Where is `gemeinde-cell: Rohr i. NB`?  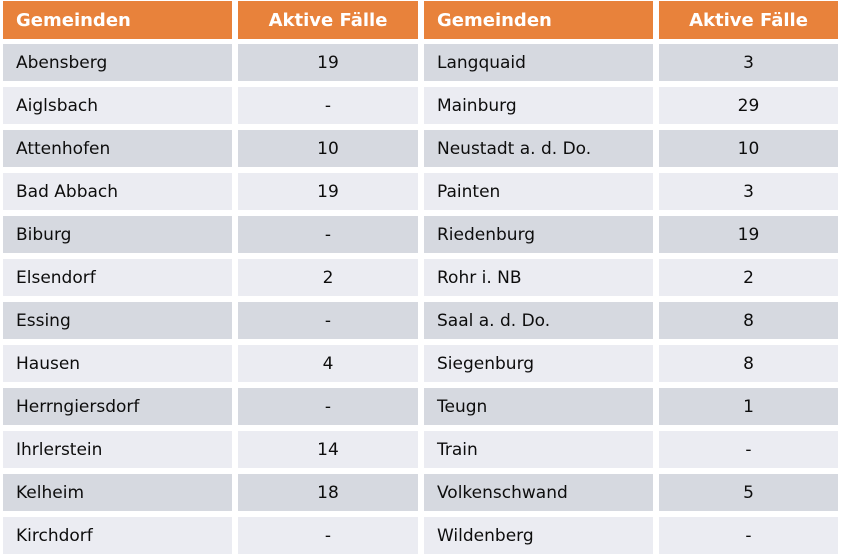
gemeinde-cell: Rohr i. NB is located at coordinates (538, 277).